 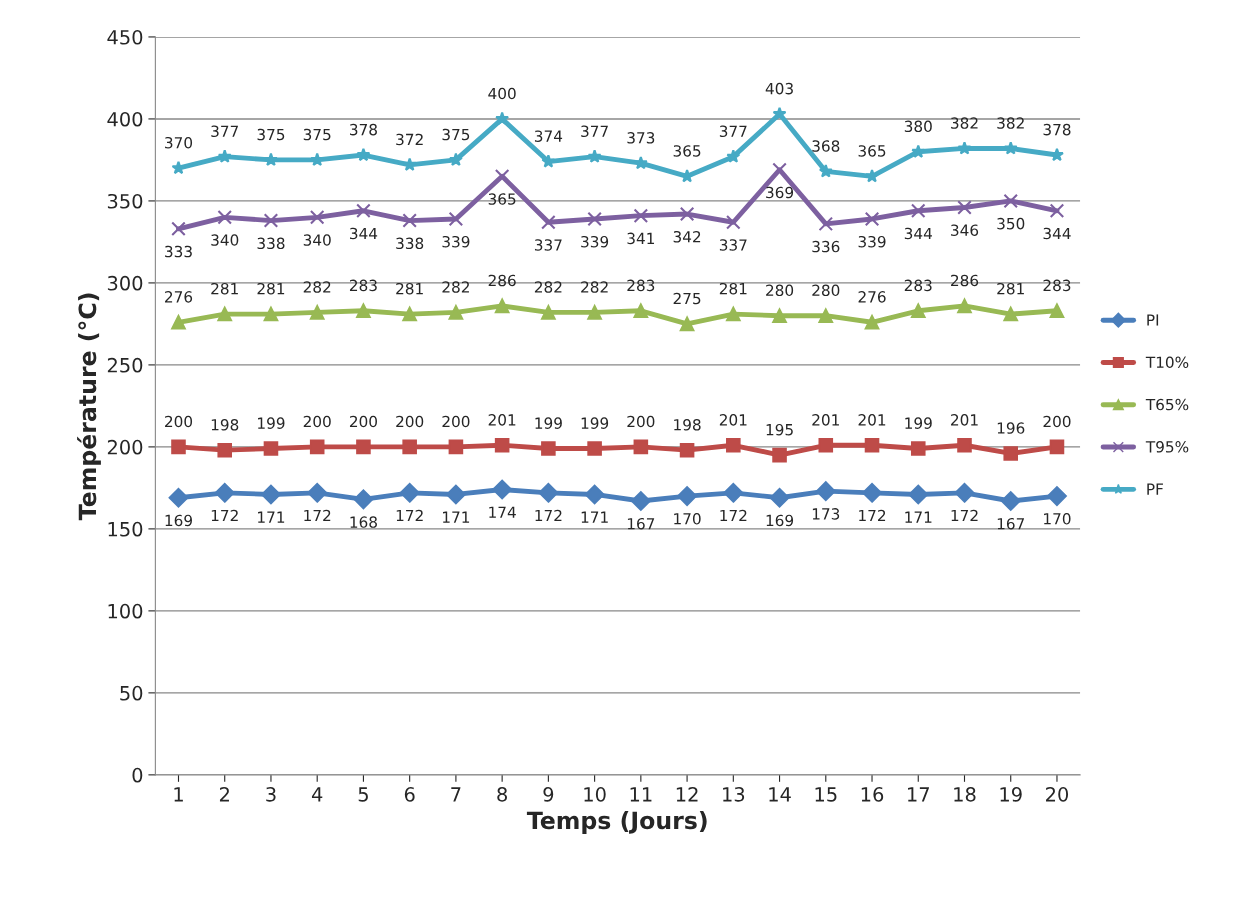 I want to click on data-label: 369, so click(x=780, y=192).